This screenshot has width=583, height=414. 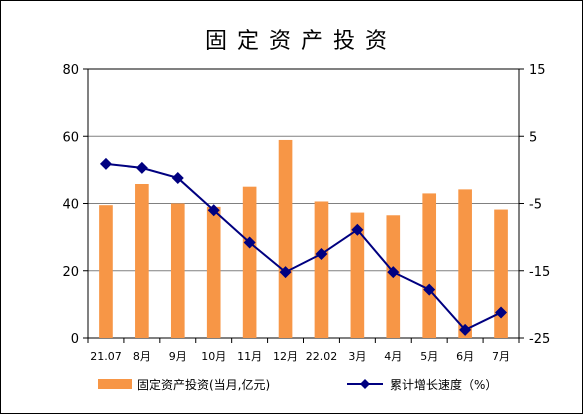 What do you see at coordinates (75, 339) in the screenshot?
I see `left-tick-label: 0` at bounding box center [75, 339].